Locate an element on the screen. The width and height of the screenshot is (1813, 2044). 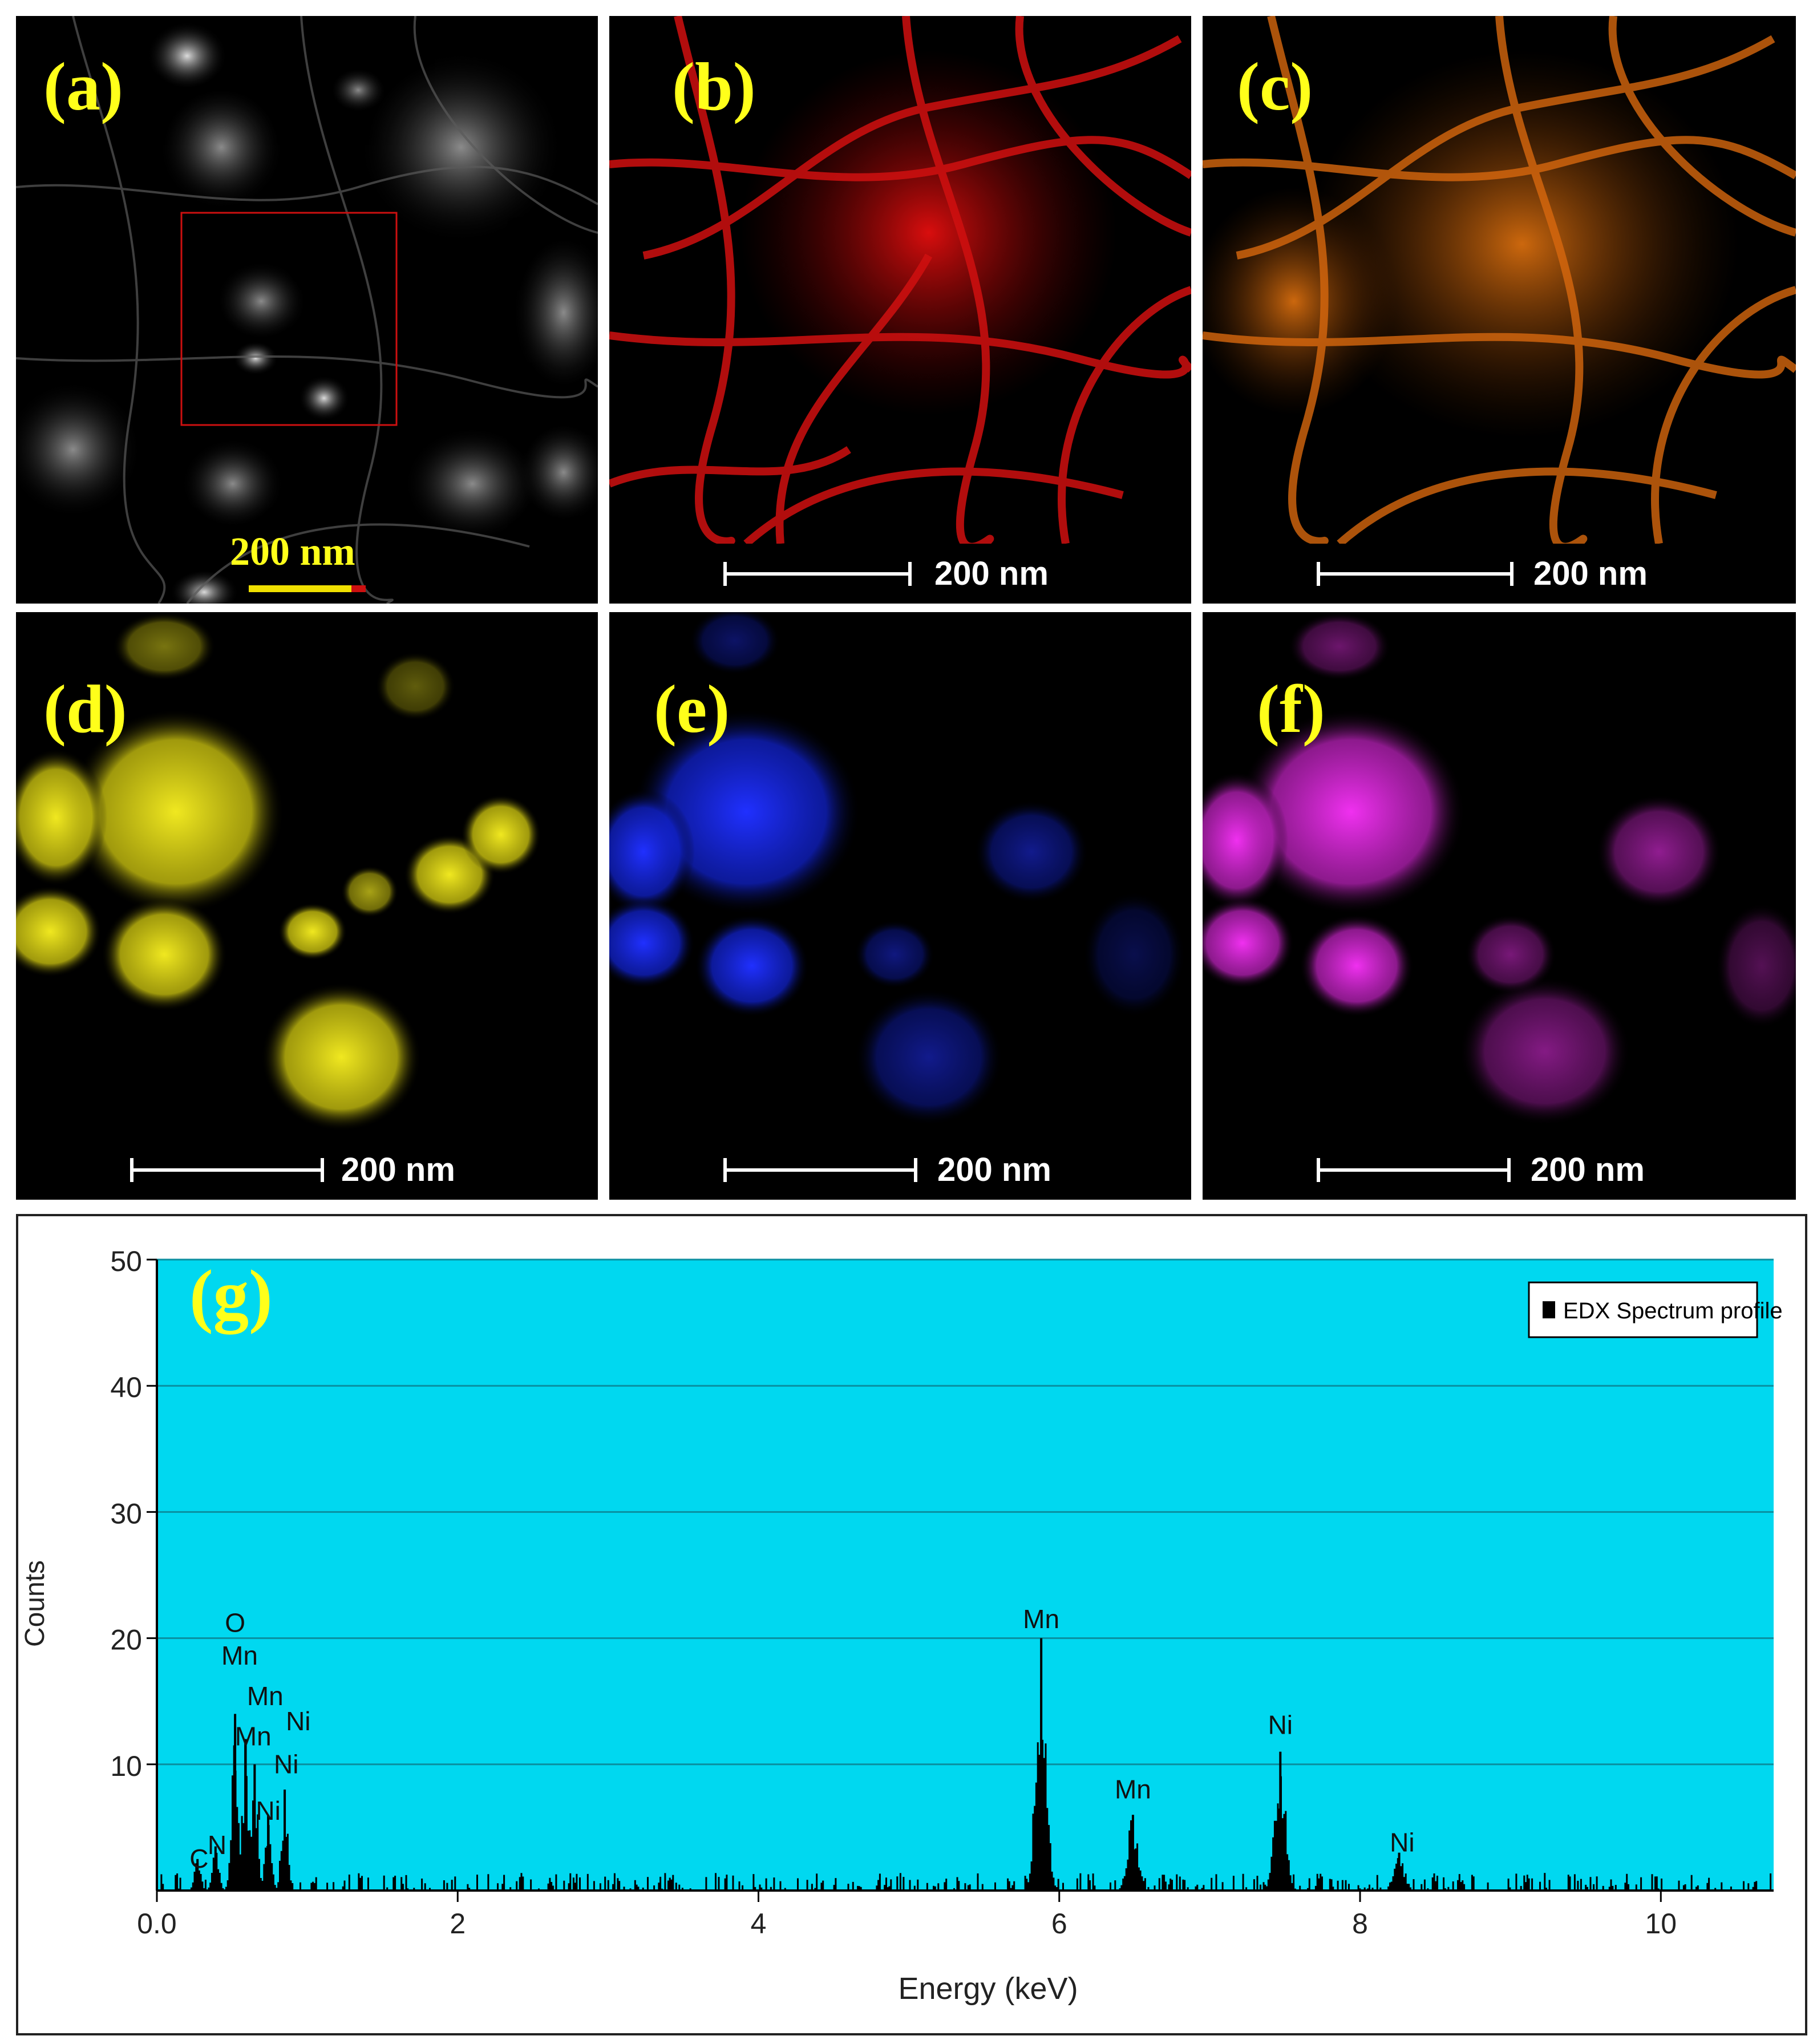
panel-c-scale-bar: 200 nm is located at coordinates (1499, 574).